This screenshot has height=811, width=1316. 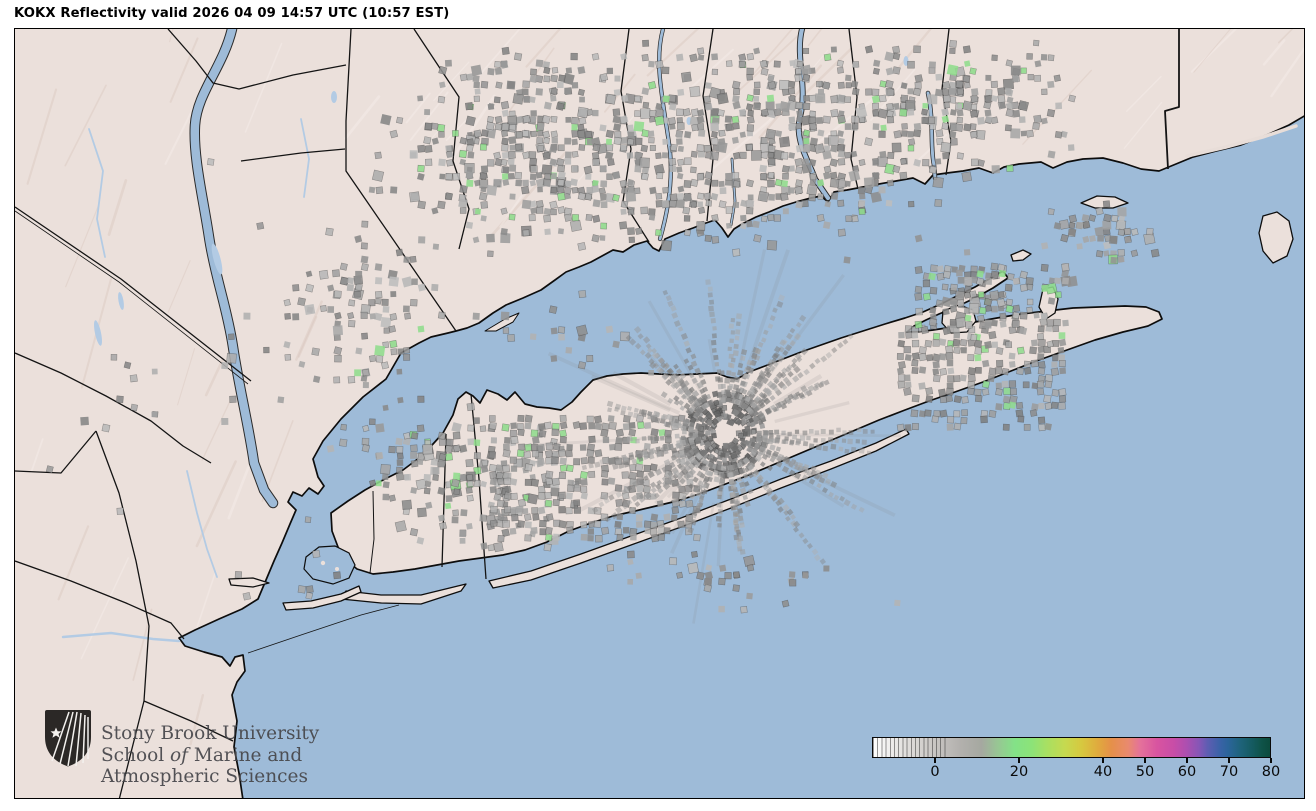 I want to click on colorbar-tick-label: 20, so click(x=1019, y=772).